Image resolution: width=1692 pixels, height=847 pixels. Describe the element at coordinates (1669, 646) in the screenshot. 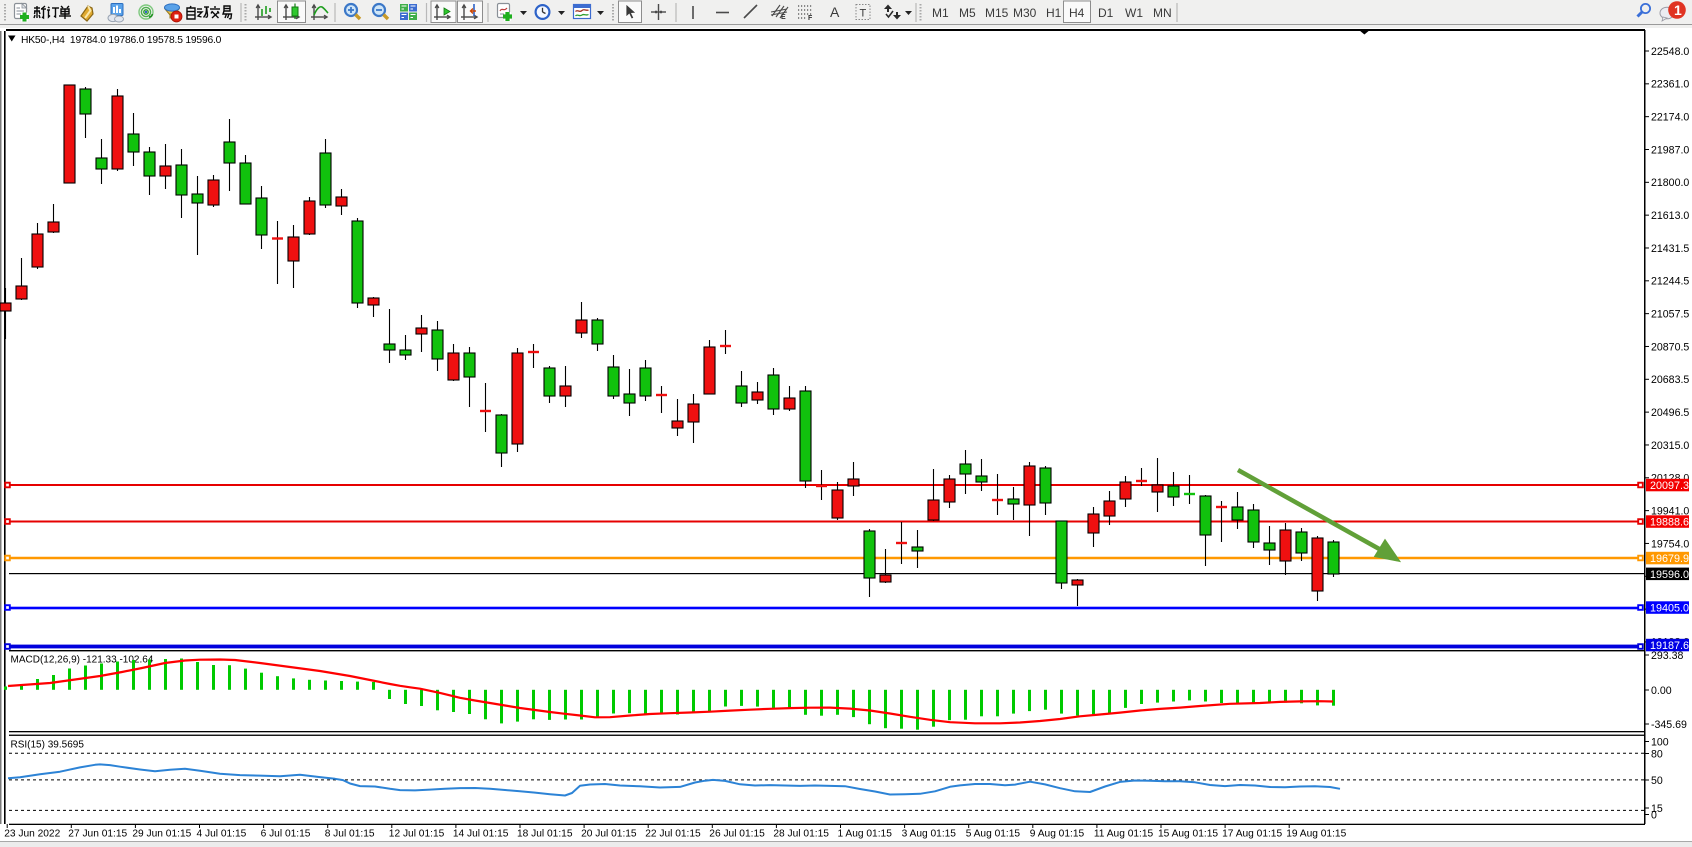

I see `svg-text: 19187.6` at that location.